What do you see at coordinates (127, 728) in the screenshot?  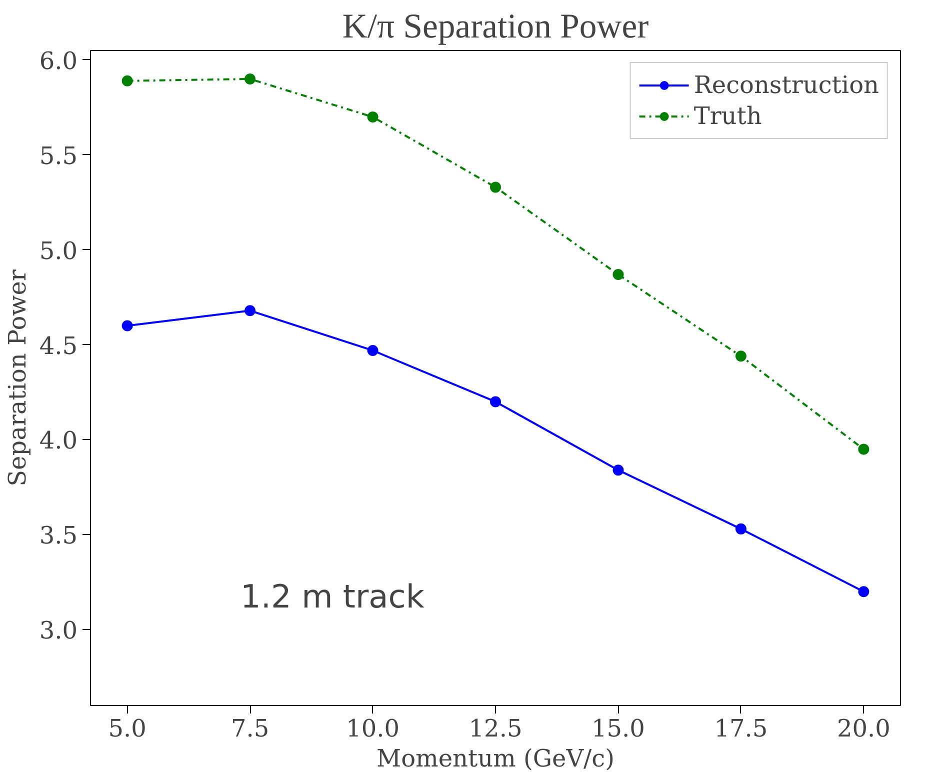 I see `x-tick-label: 5.0` at bounding box center [127, 728].